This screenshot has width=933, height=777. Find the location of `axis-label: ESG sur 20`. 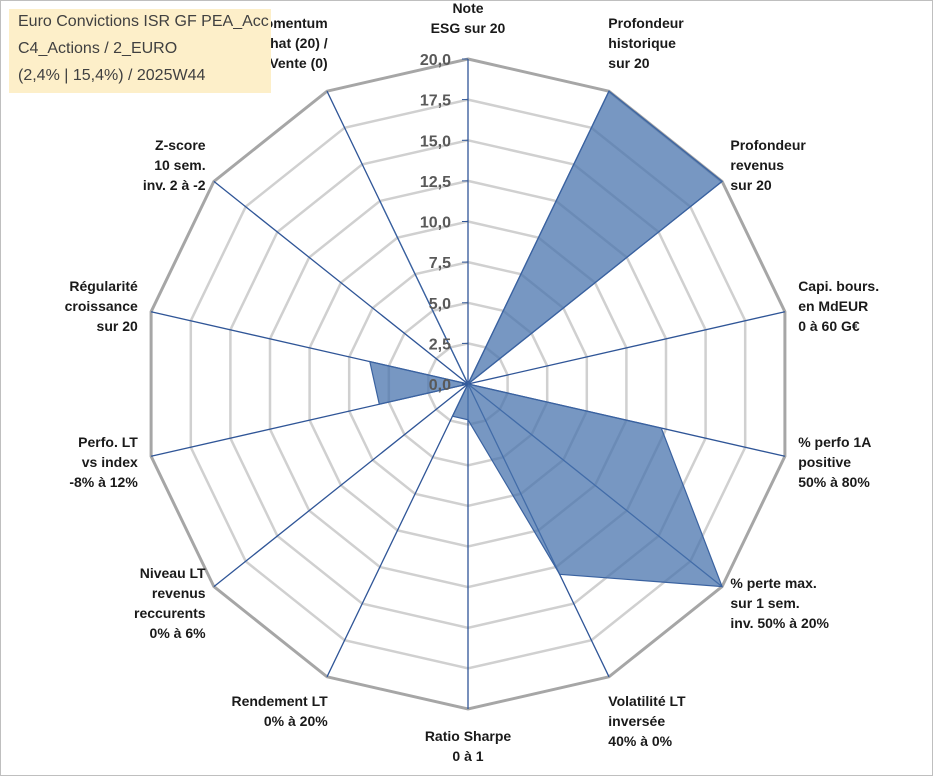

axis-label: ESG sur 20 is located at coordinates (468, 28).